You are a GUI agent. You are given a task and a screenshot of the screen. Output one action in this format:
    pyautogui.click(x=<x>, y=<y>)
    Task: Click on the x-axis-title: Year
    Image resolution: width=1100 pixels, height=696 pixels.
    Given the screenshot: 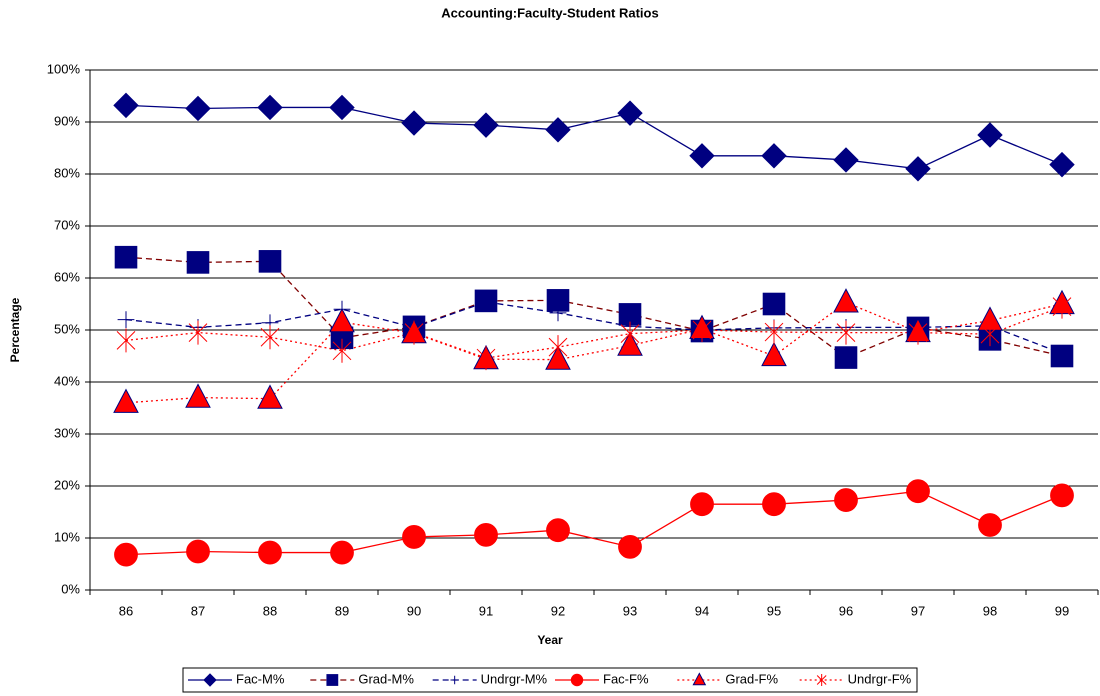 What is the action you would take?
    pyautogui.click(x=550, y=640)
    